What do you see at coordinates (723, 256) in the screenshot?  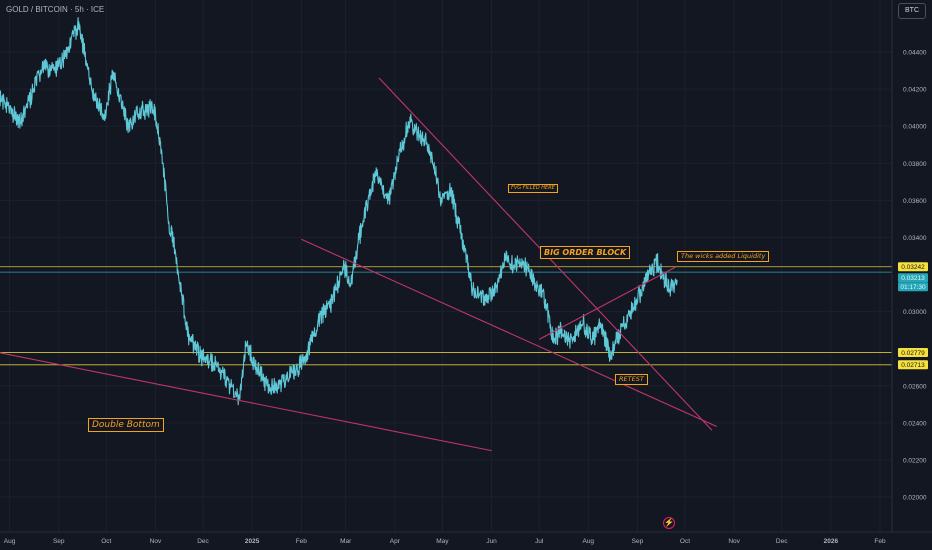 I see `annotation-wicks-liquidity: The wicks added Liquidity` at bounding box center [723, 256].